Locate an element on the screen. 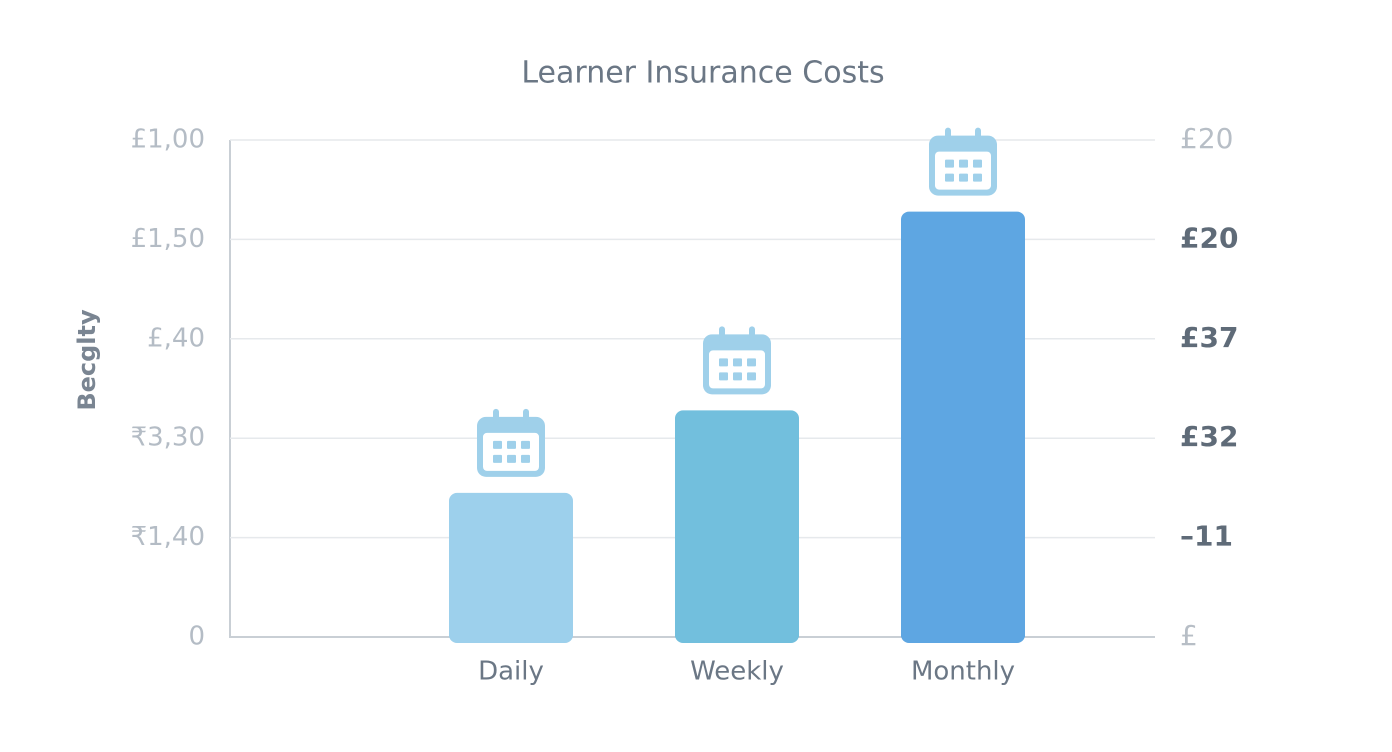  y-tick-label: £,40 is located at coordinates (176, 338).